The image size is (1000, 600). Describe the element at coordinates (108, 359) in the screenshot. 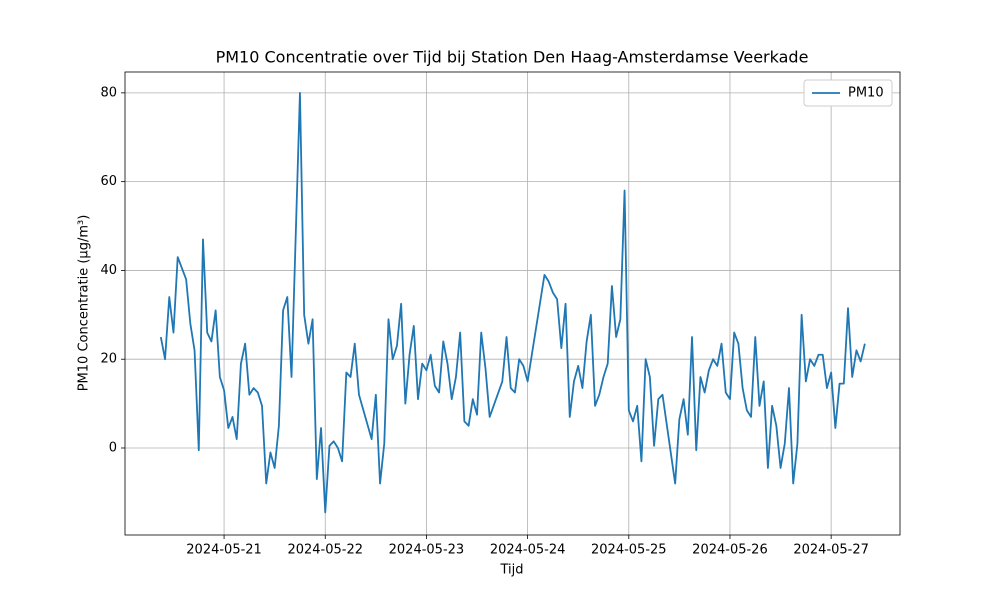

I see `y-tick-label: 20` at that location.